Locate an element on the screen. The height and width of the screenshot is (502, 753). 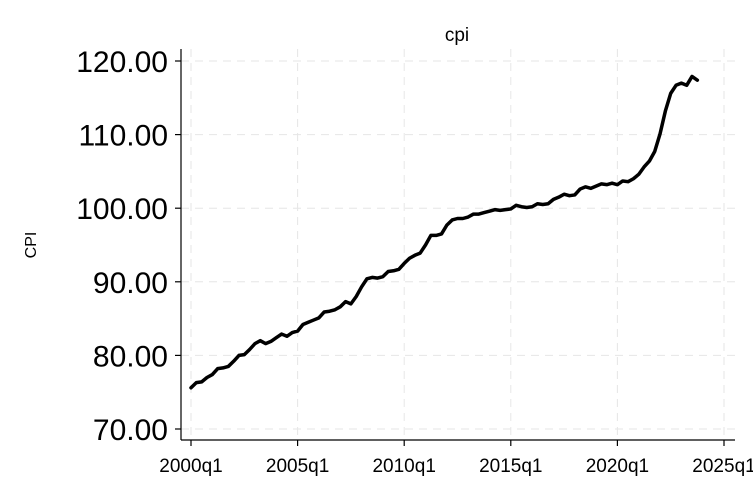
x-tick-label: 2015q1 is located at coordinates (510, 466).